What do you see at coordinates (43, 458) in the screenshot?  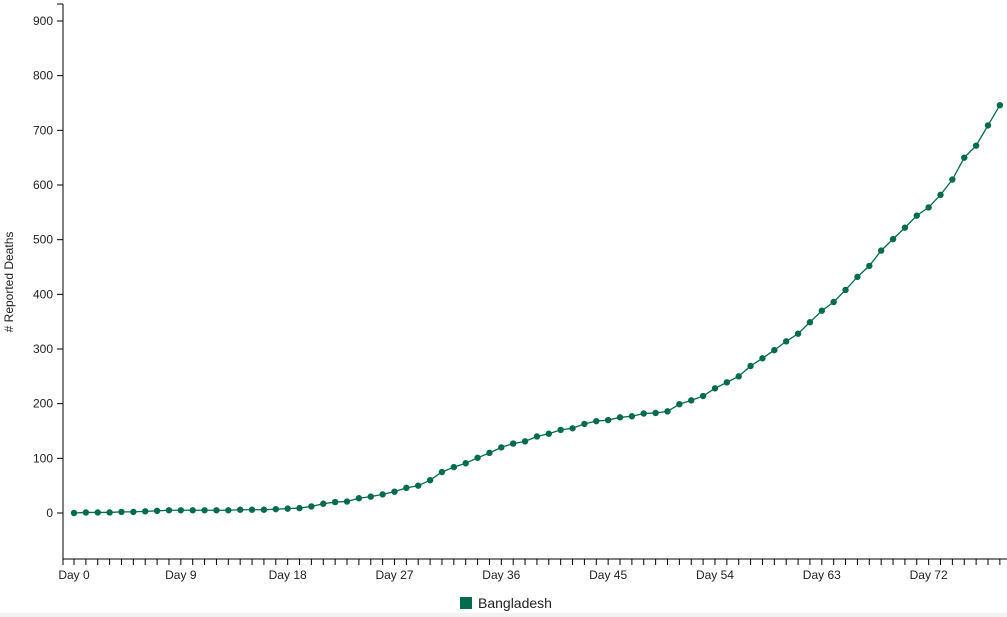 I see `y-tick-label-100: 100` at bounding box center [43, 458].